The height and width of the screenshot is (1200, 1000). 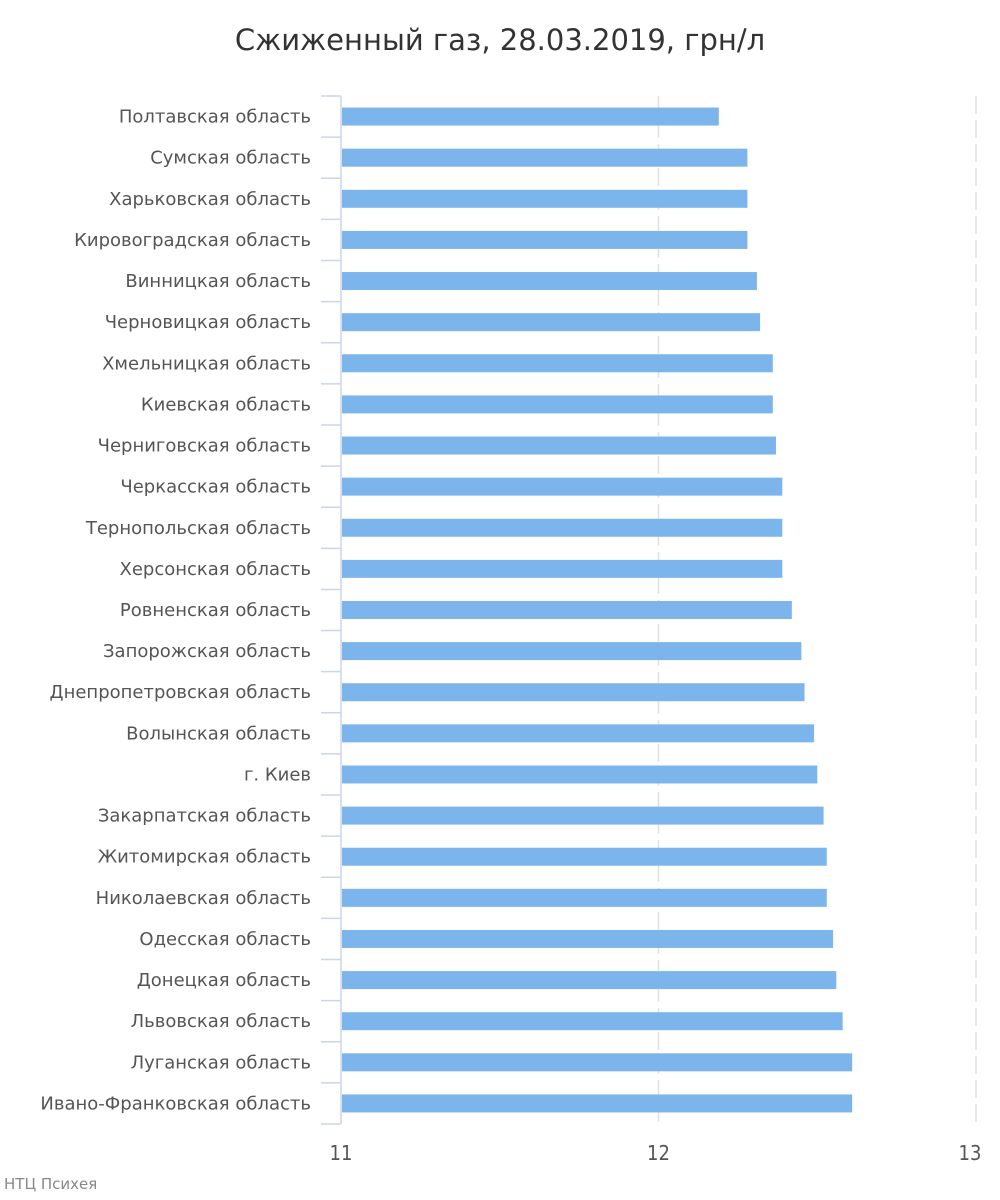 What do you see at coordinates (50, 1184) in the screenshot?
I see `credit-label: НТЦ Психея` at bounding box center [50, 1184].